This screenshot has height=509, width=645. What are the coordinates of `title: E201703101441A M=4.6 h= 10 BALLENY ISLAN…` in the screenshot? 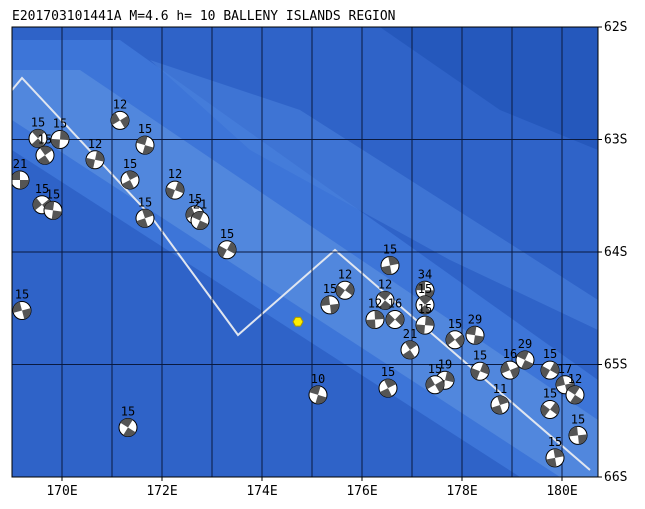 It's located at (204, 16).